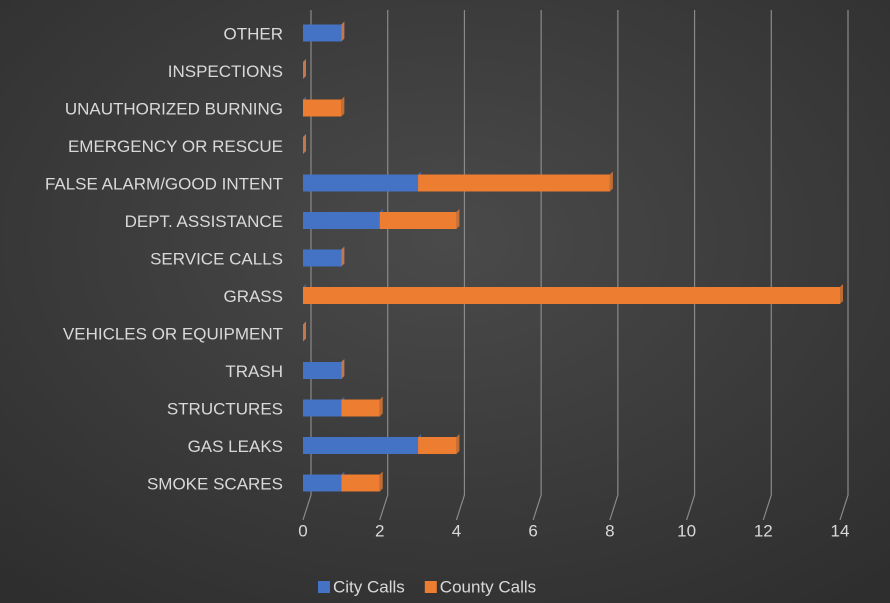 This screenshot has height=603, width=890. Describe the element at coordinates (609, 530) in the screenshot. I see `x-tick-label: 8` at that location.